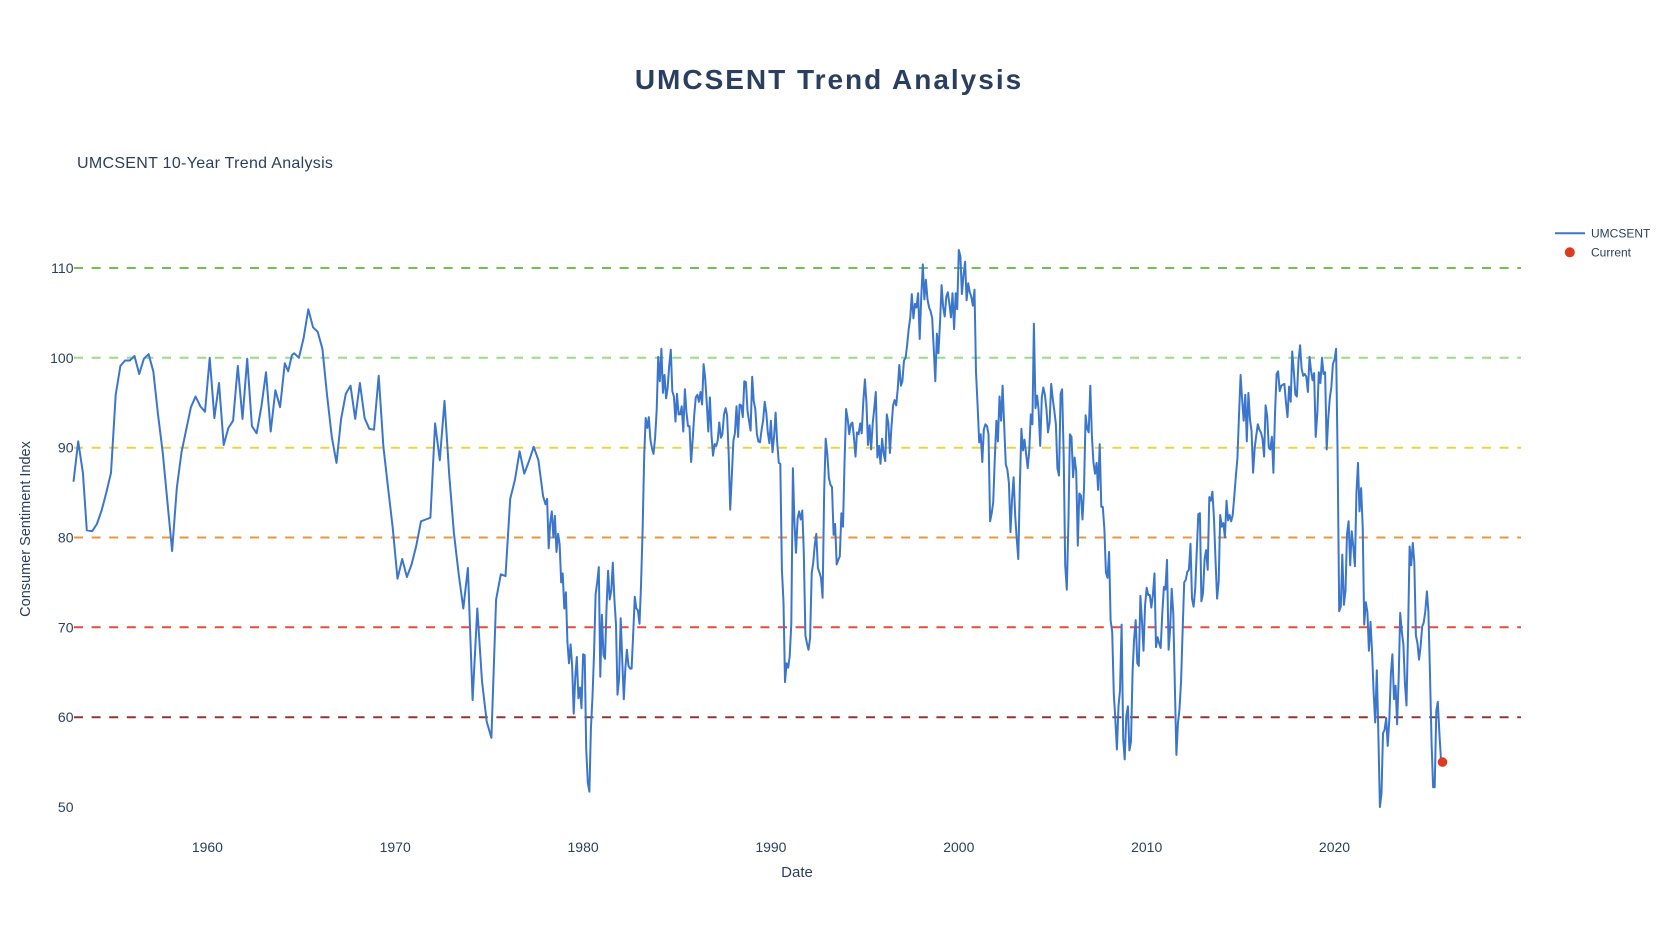  I want to click on svg-text: UMCSENT, so click(1621, 233).